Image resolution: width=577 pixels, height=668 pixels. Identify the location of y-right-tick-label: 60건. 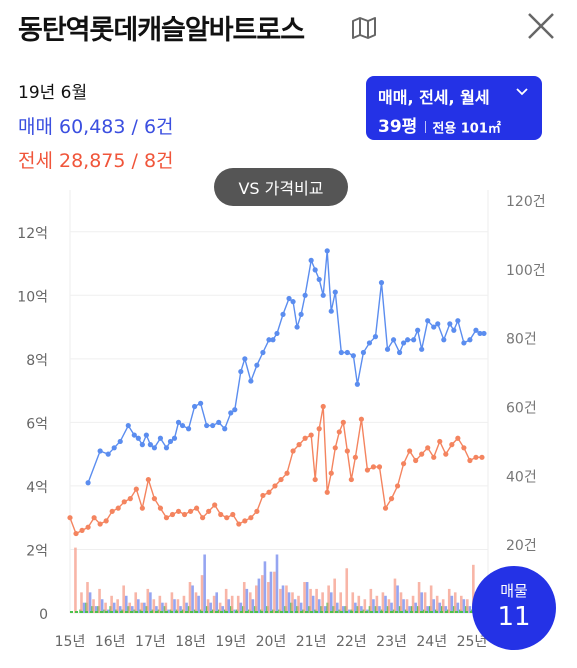
(521, 409).